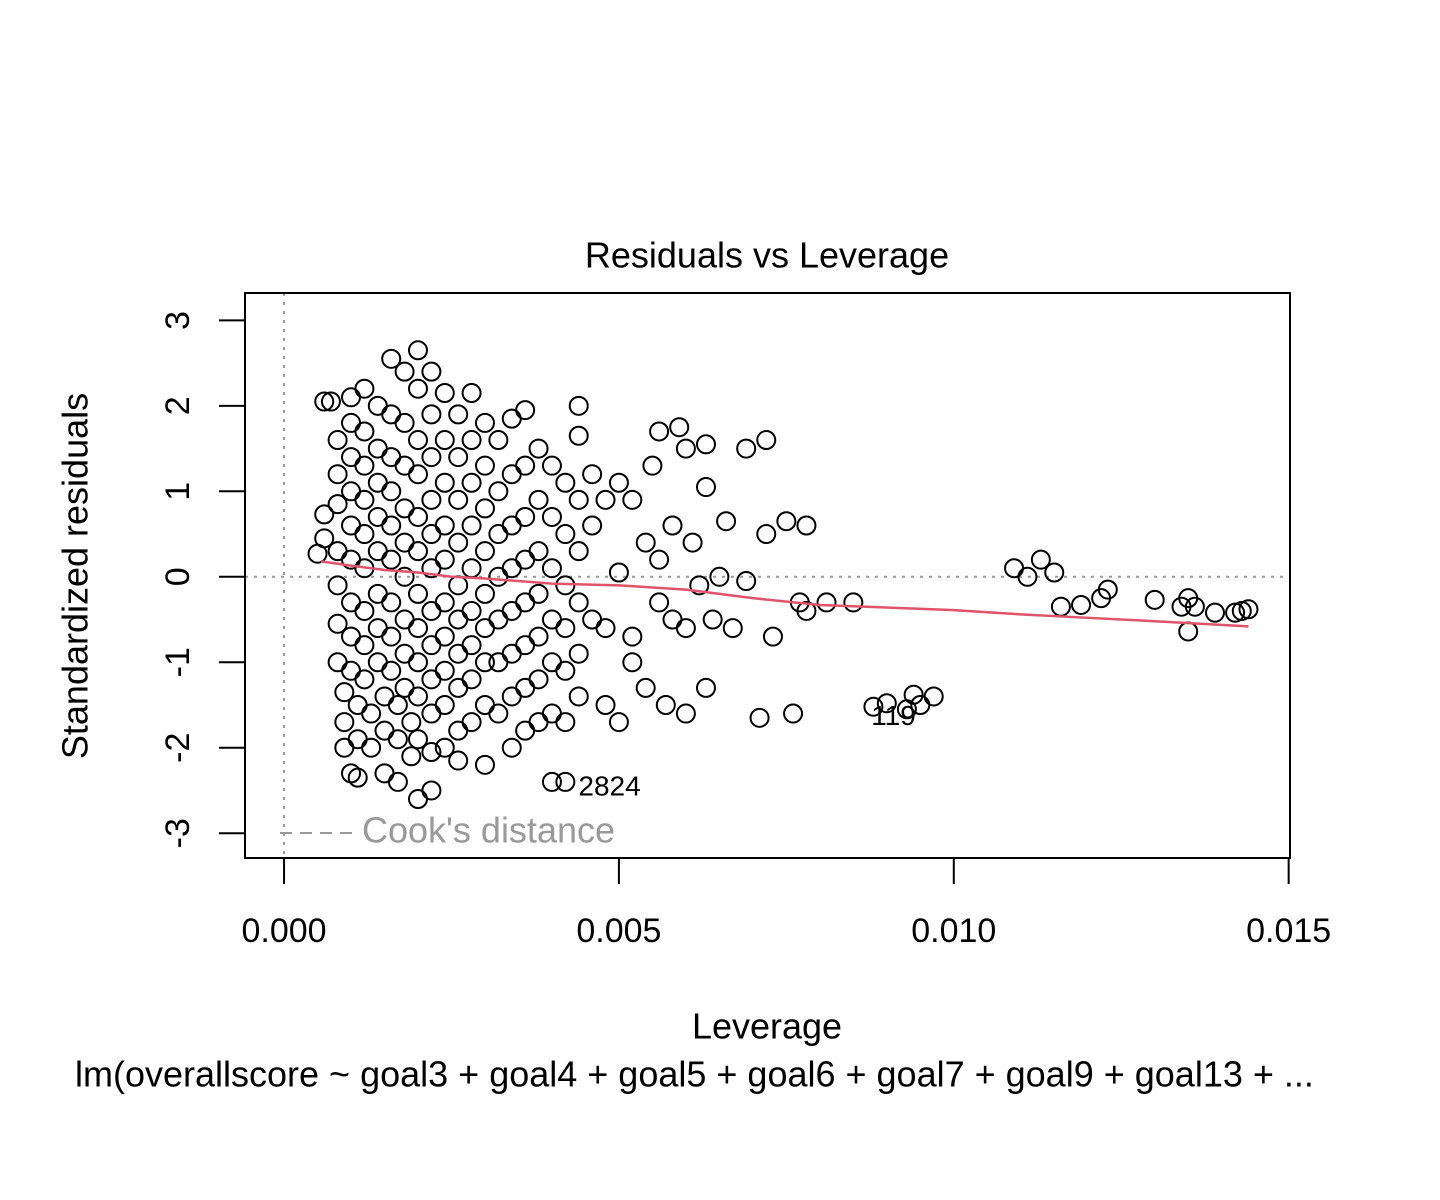 Image resolution: width=1440 pixels, height=1200 pixels. Describe the element at coordinates (178, 576) in the screenshot. I see `y-tick-label: 0` at that location.